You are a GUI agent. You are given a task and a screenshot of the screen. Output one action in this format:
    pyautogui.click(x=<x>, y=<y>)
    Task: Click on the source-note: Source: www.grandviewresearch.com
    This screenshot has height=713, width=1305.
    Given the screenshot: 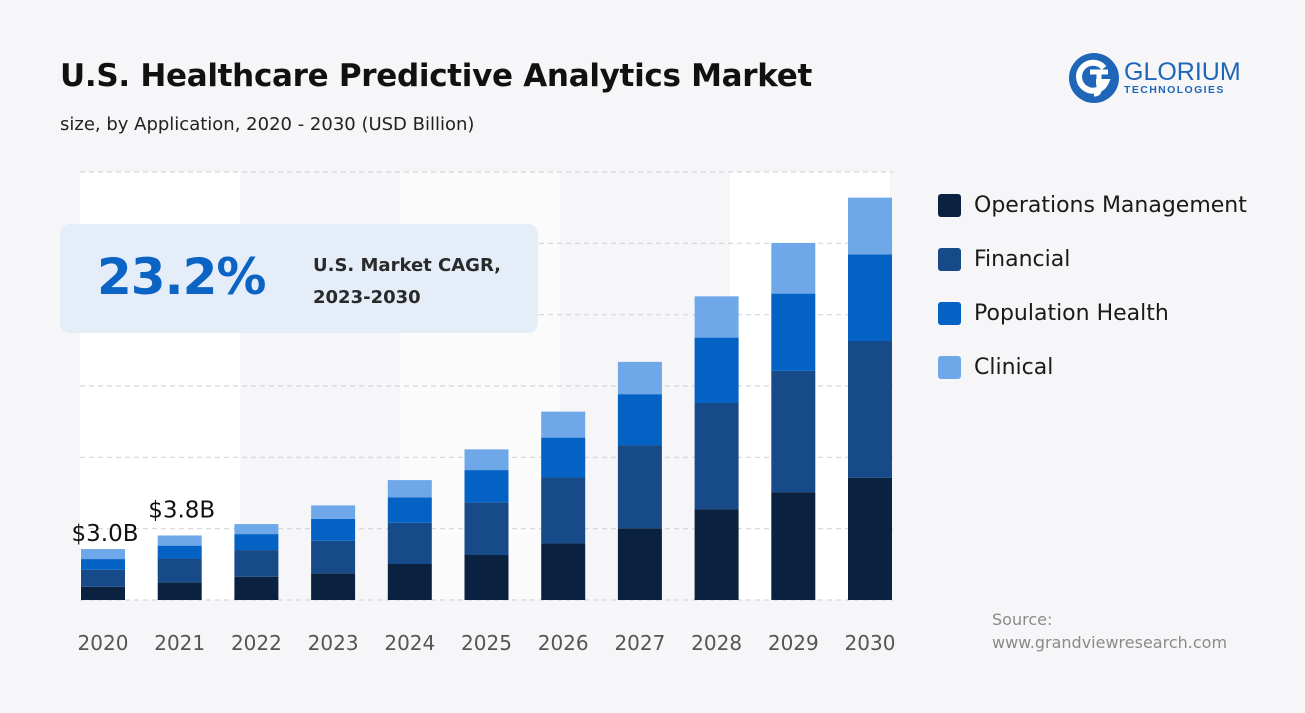 What is the action you would take?
    pyautogui.click(x=1109, y=631)
    